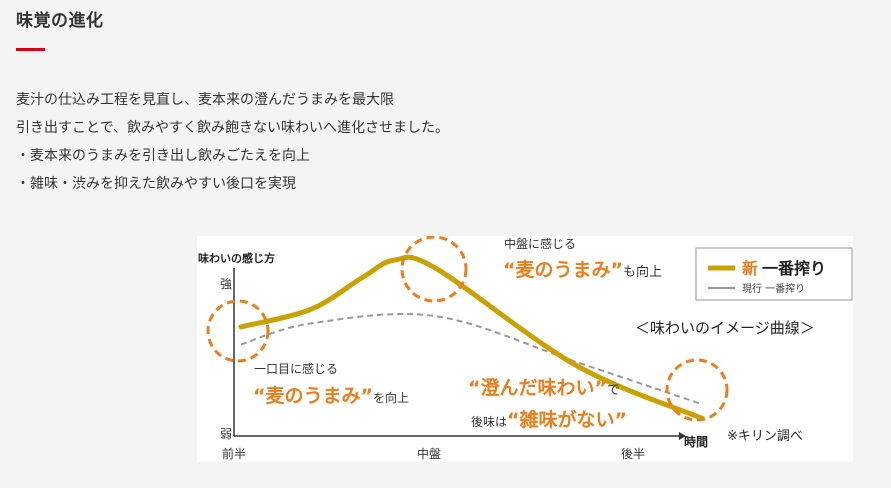  What do you see at coordinates (773, 288) in the screenshot?
I see `legend-label-current: 現行 一番搾り` at bounding box center [773, 288].